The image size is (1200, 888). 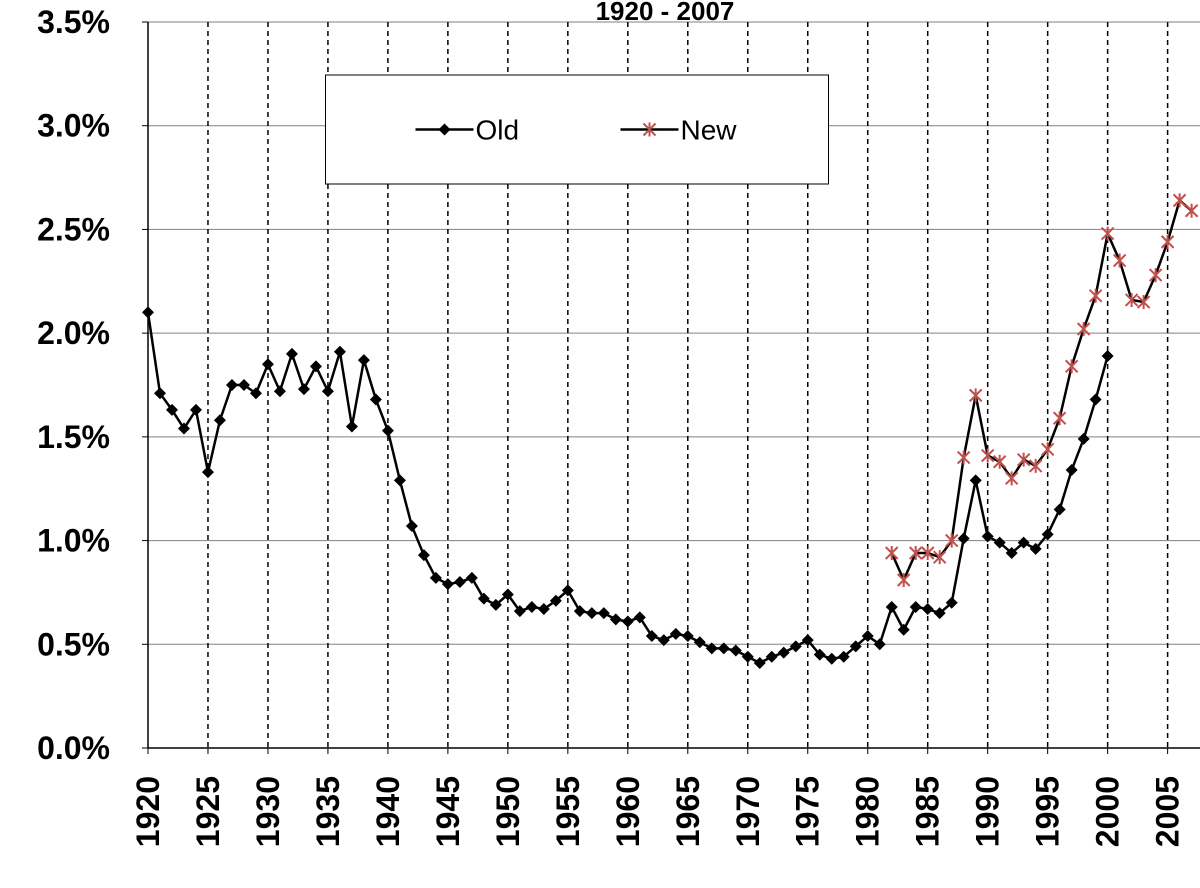 What do you see at coordinates (73, 644) in the screenshot?
I see `y-tick-label: 0.5%` at bounding box center [73, 644].